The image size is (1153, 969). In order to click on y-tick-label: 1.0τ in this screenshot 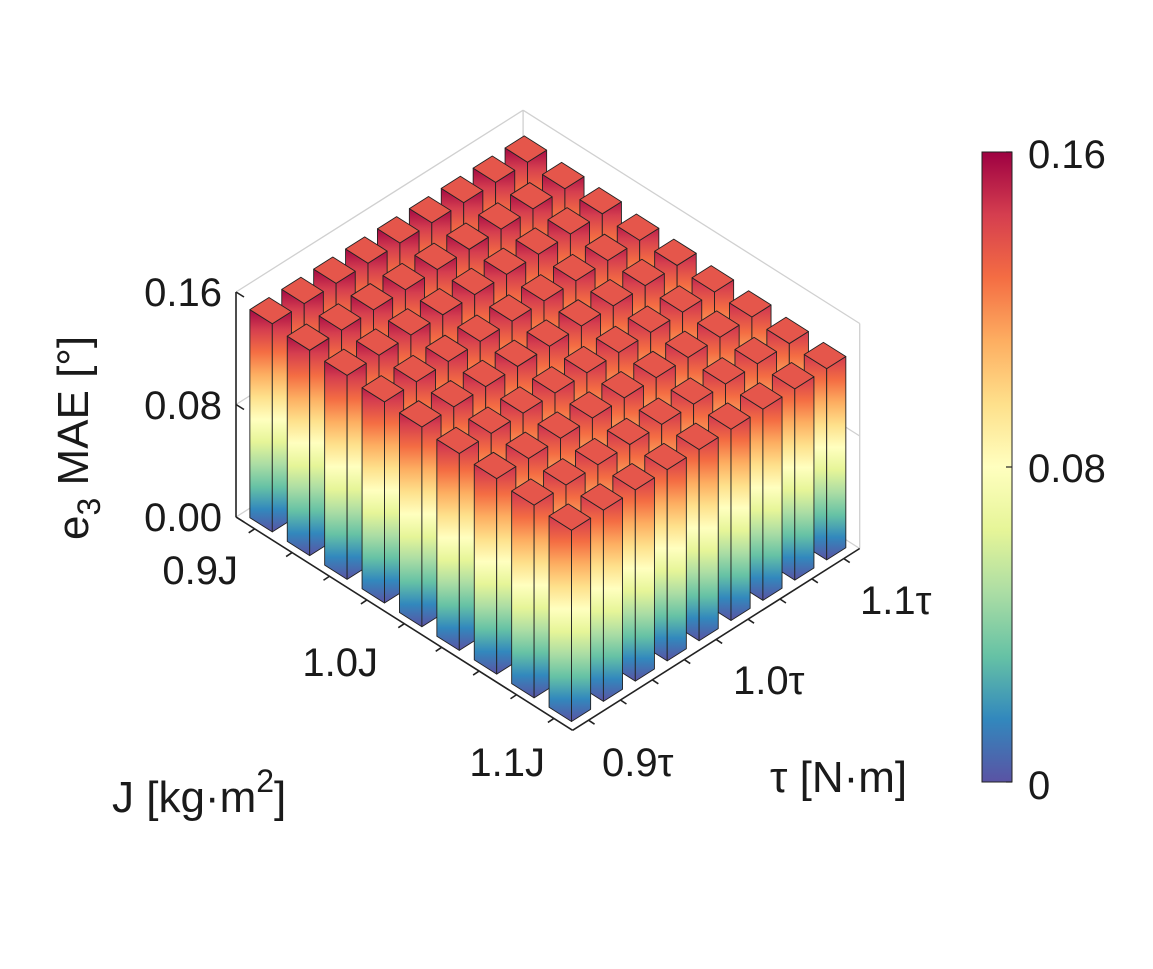, I will do `click(769, 681)`.